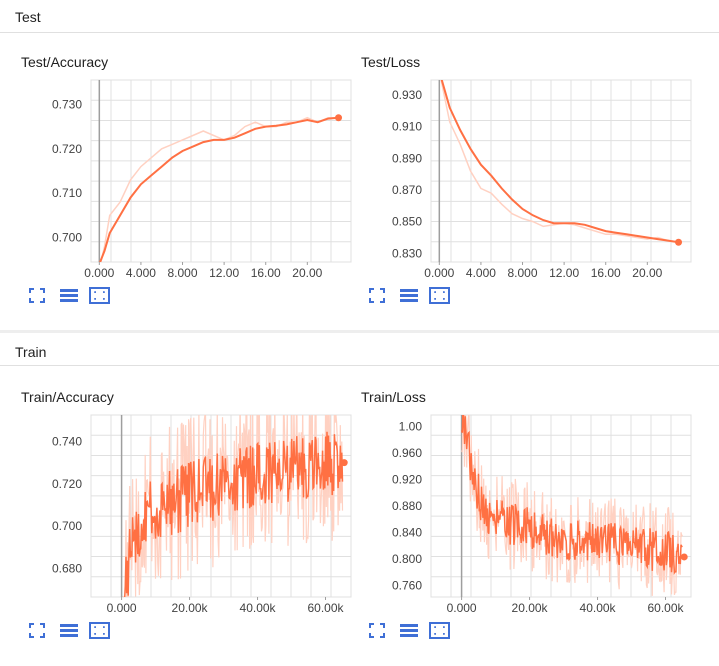  I want to click on y-tick-label: 0.920, so click(407, 480).